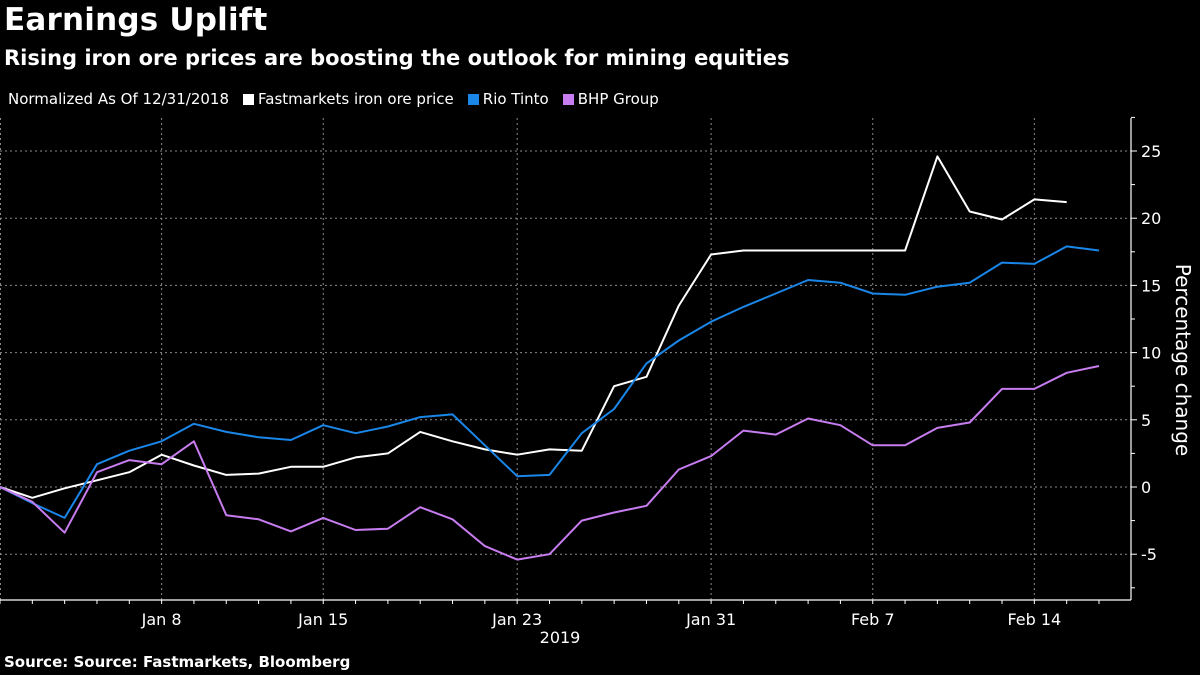 Image resolution: width=1200 pixels, height=675 pixels. Describe the element at coordinates (1151, 218) in the screenshot. I see `y-tick-label: 20` at that location.